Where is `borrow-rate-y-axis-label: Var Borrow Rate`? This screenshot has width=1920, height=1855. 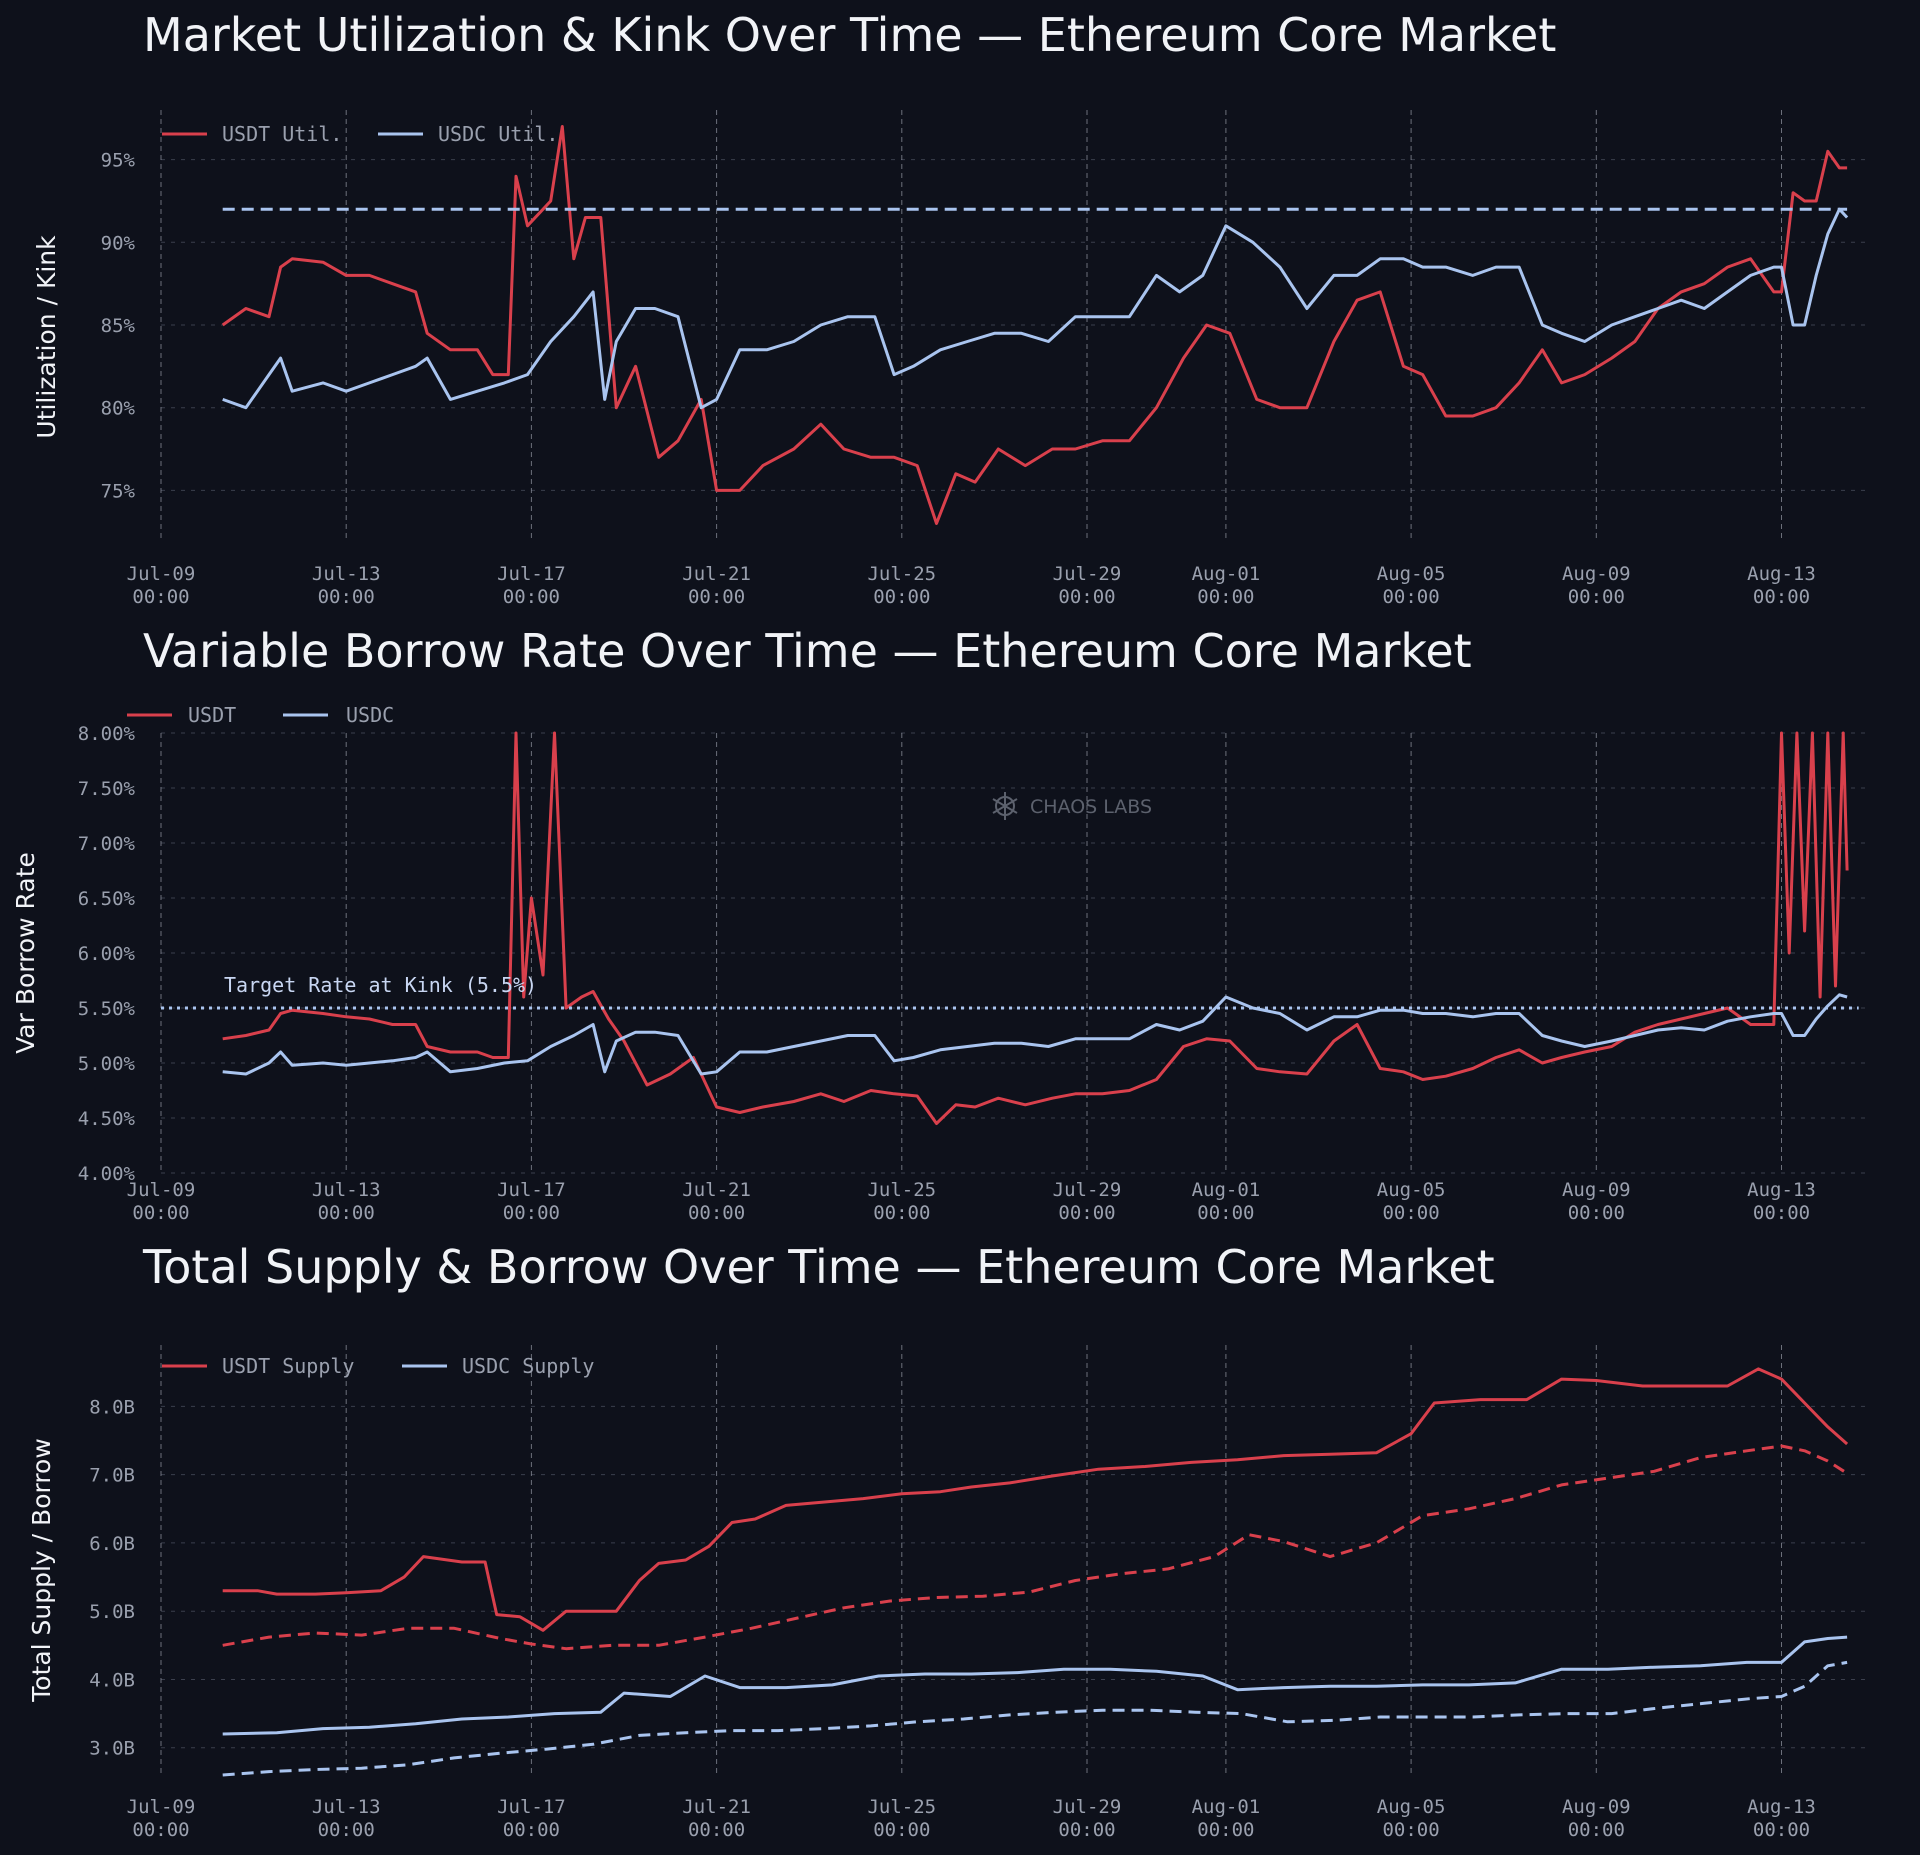 borrow-rate-y-axis-label: Var Borrow Rate is located at coordinates (25, 953).